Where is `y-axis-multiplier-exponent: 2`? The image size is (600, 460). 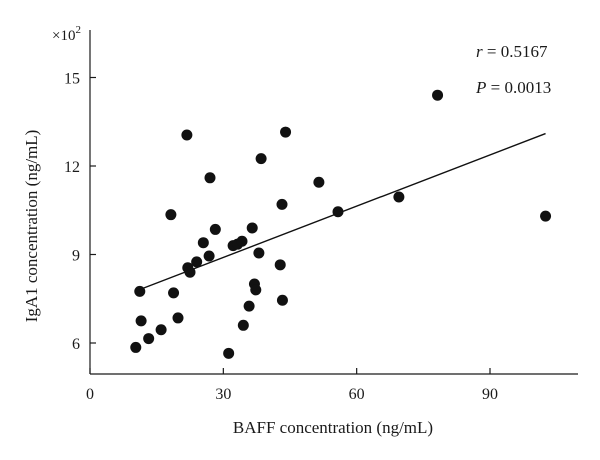 y-axis-multiplier-exponent: 2 is located at coordinates (78, 30).